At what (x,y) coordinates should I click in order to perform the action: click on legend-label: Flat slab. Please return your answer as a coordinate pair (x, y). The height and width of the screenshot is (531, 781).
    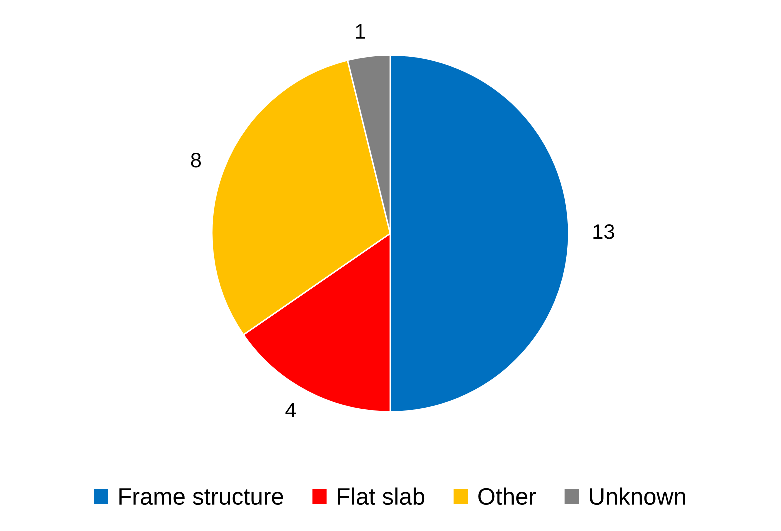
    Looking at the image, I should click on (381, 497).